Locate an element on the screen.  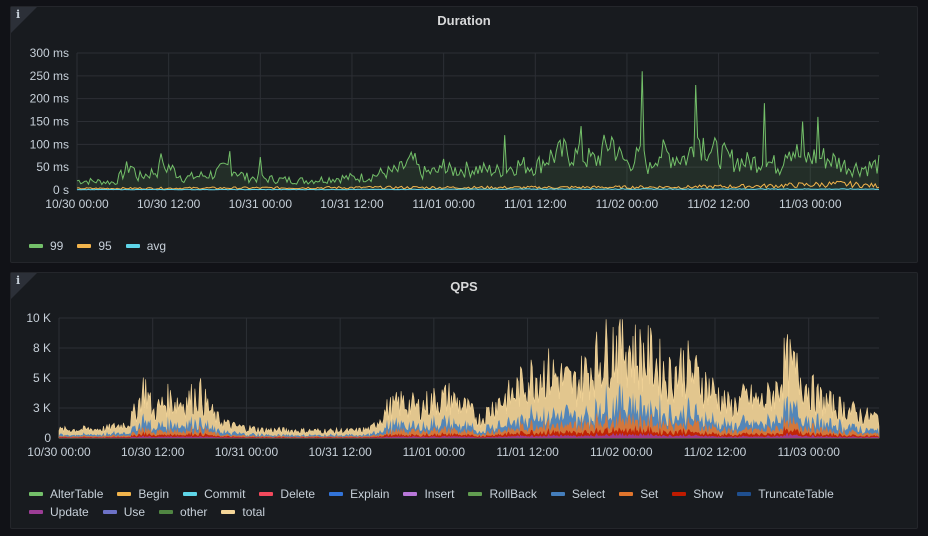
y-tick-label: 50 ms is located at coordinates (52, 167).